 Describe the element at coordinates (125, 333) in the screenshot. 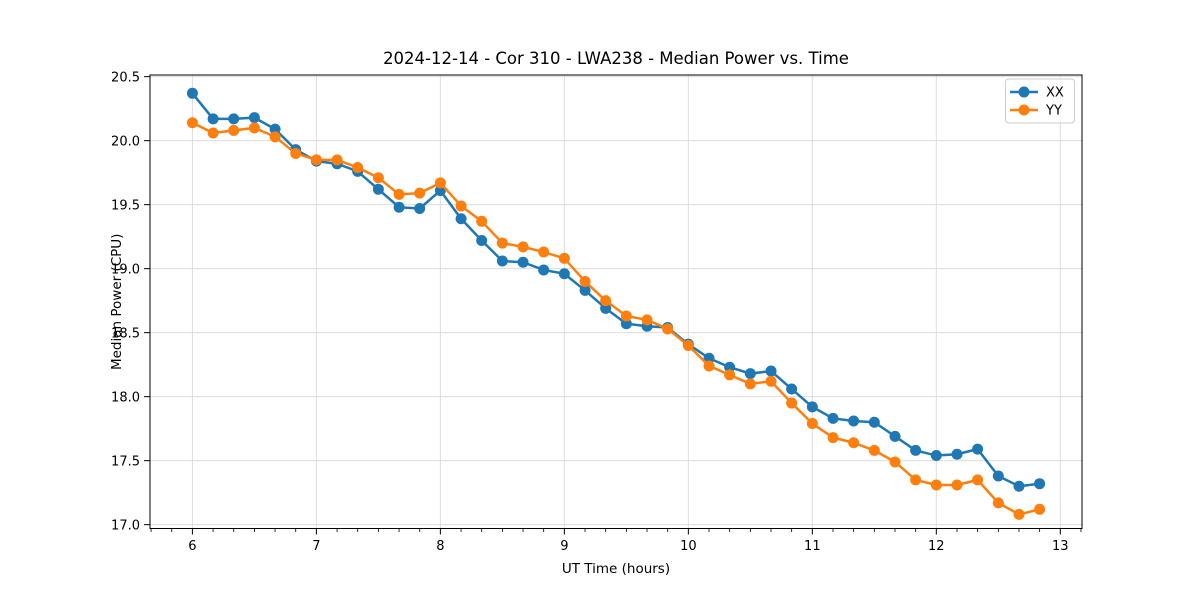

I see `y-tick-label: 18.5` at that location.